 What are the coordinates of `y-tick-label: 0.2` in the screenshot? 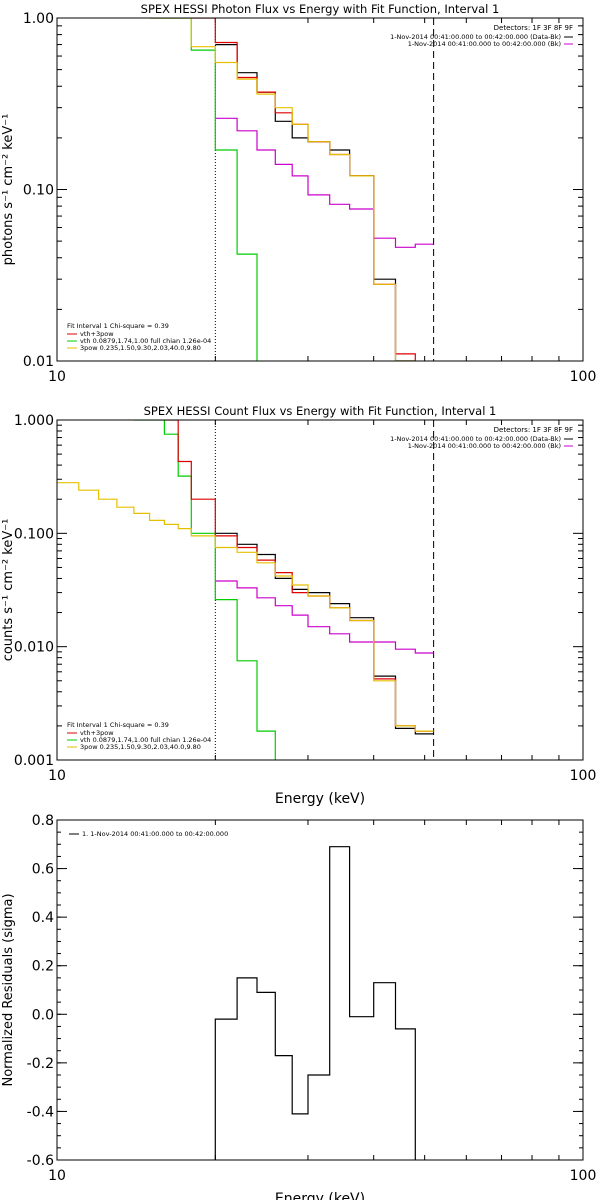 It's located at (43, 967).